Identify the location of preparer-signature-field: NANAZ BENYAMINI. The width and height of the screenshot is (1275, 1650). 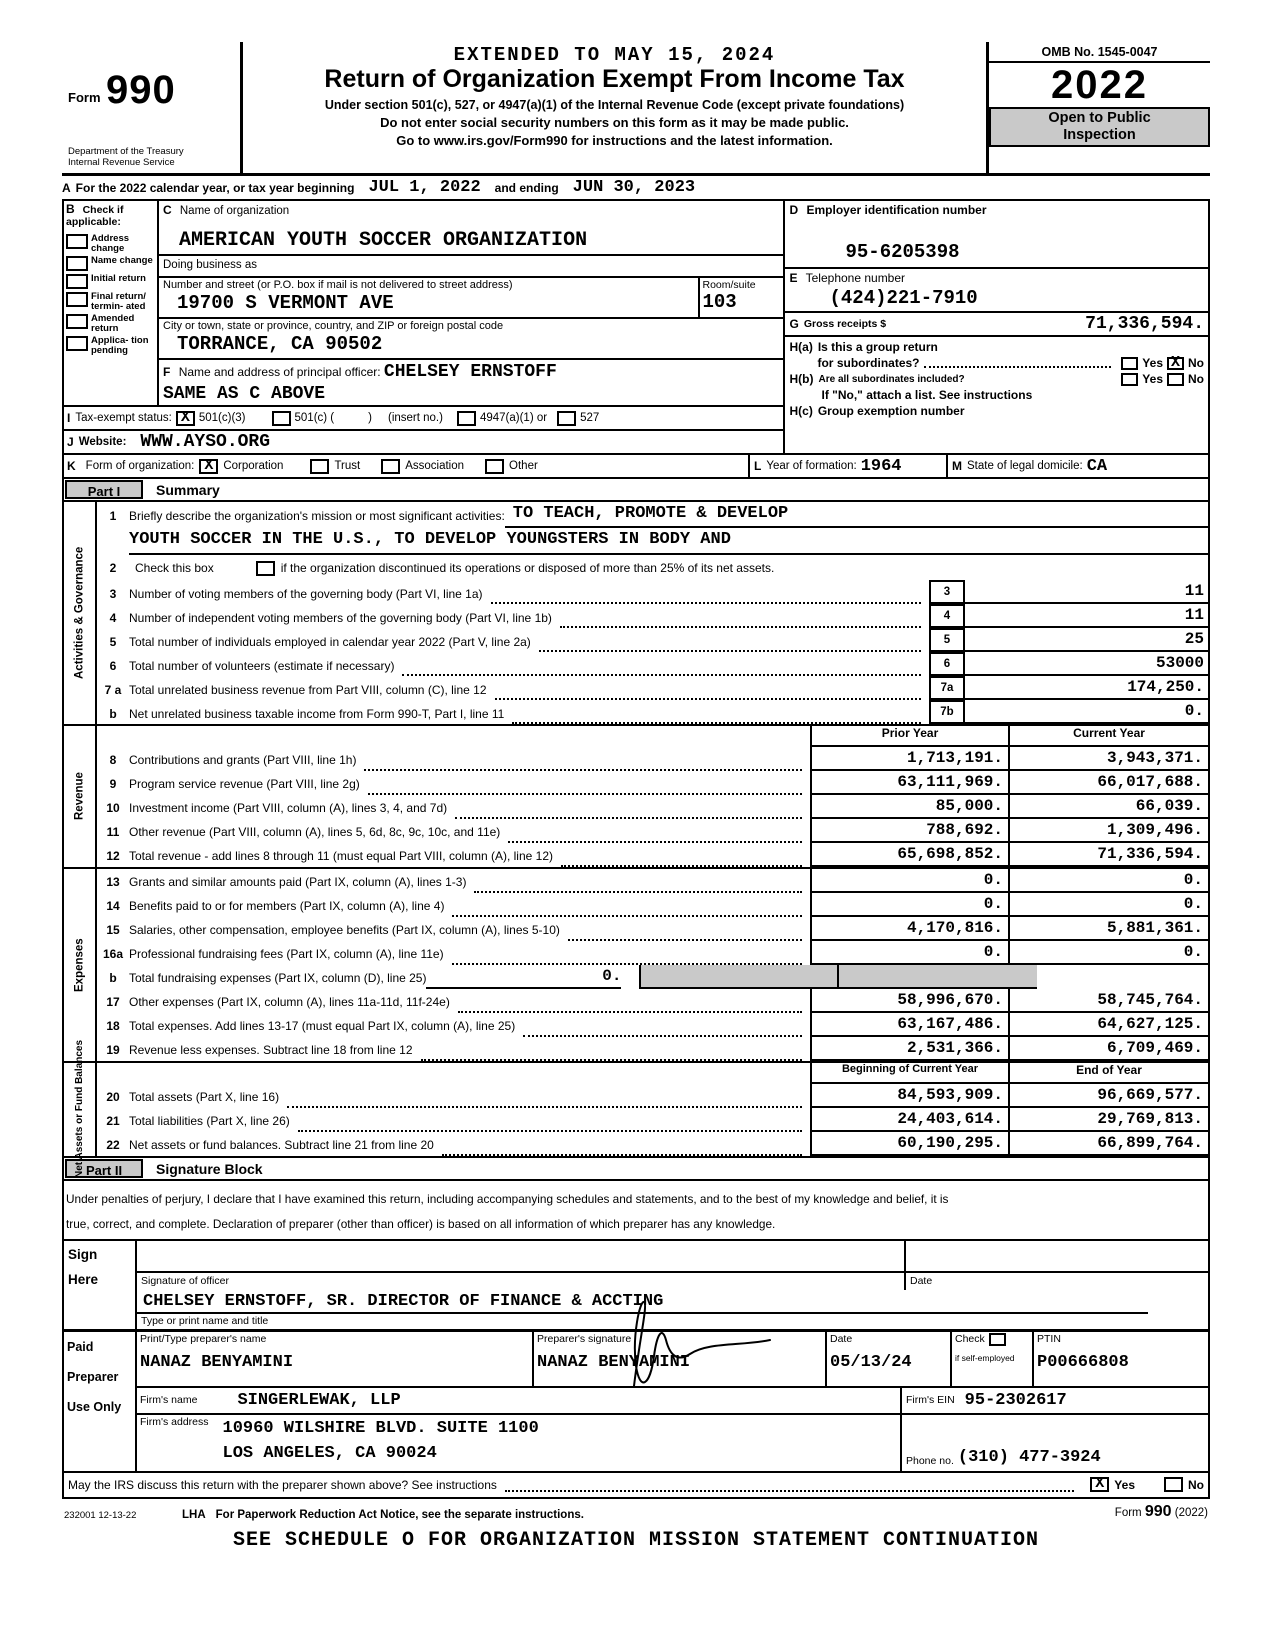
(614, 1362).